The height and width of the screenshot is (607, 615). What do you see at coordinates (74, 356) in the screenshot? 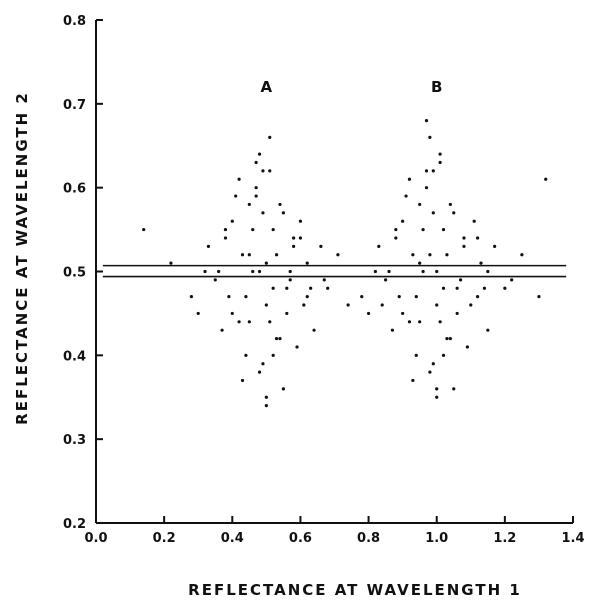
I see `y-tick-label: 0.4` at bounding box center [74, 356].